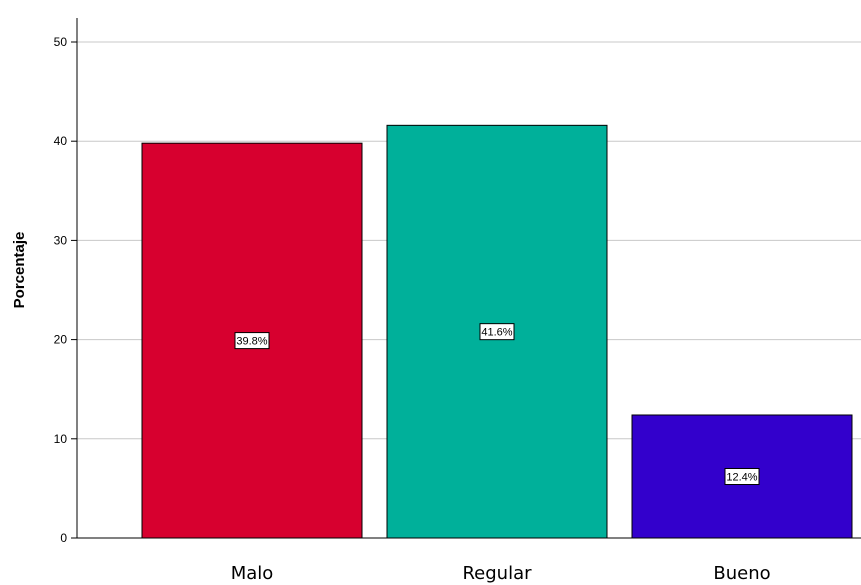  I want to click on data-label-malo: 39.8%, so click(252, 341).